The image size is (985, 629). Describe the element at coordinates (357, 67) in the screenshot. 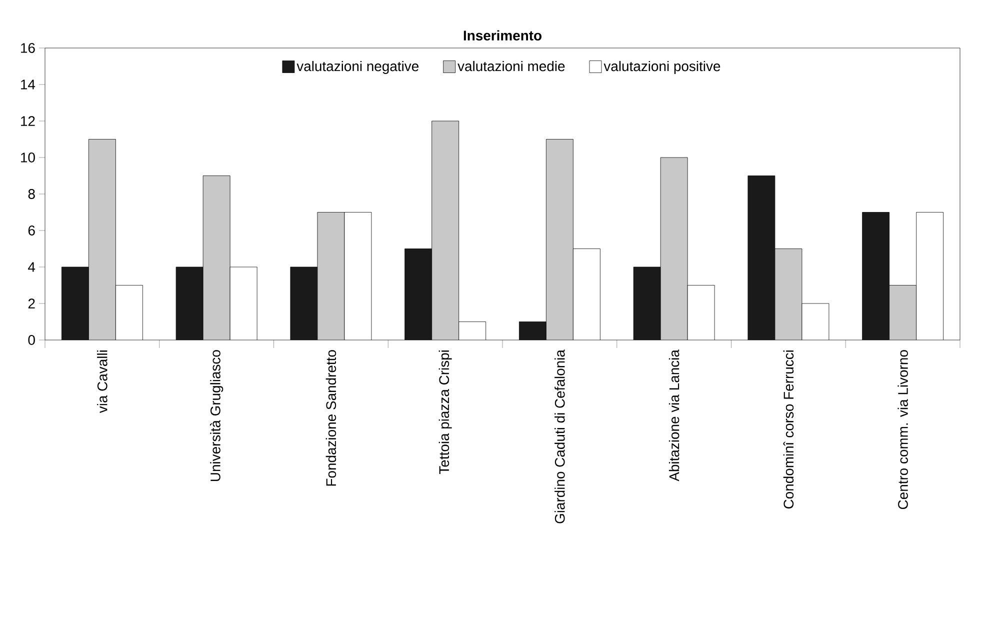

I see `legend-label: valutazioni negative` at that location.